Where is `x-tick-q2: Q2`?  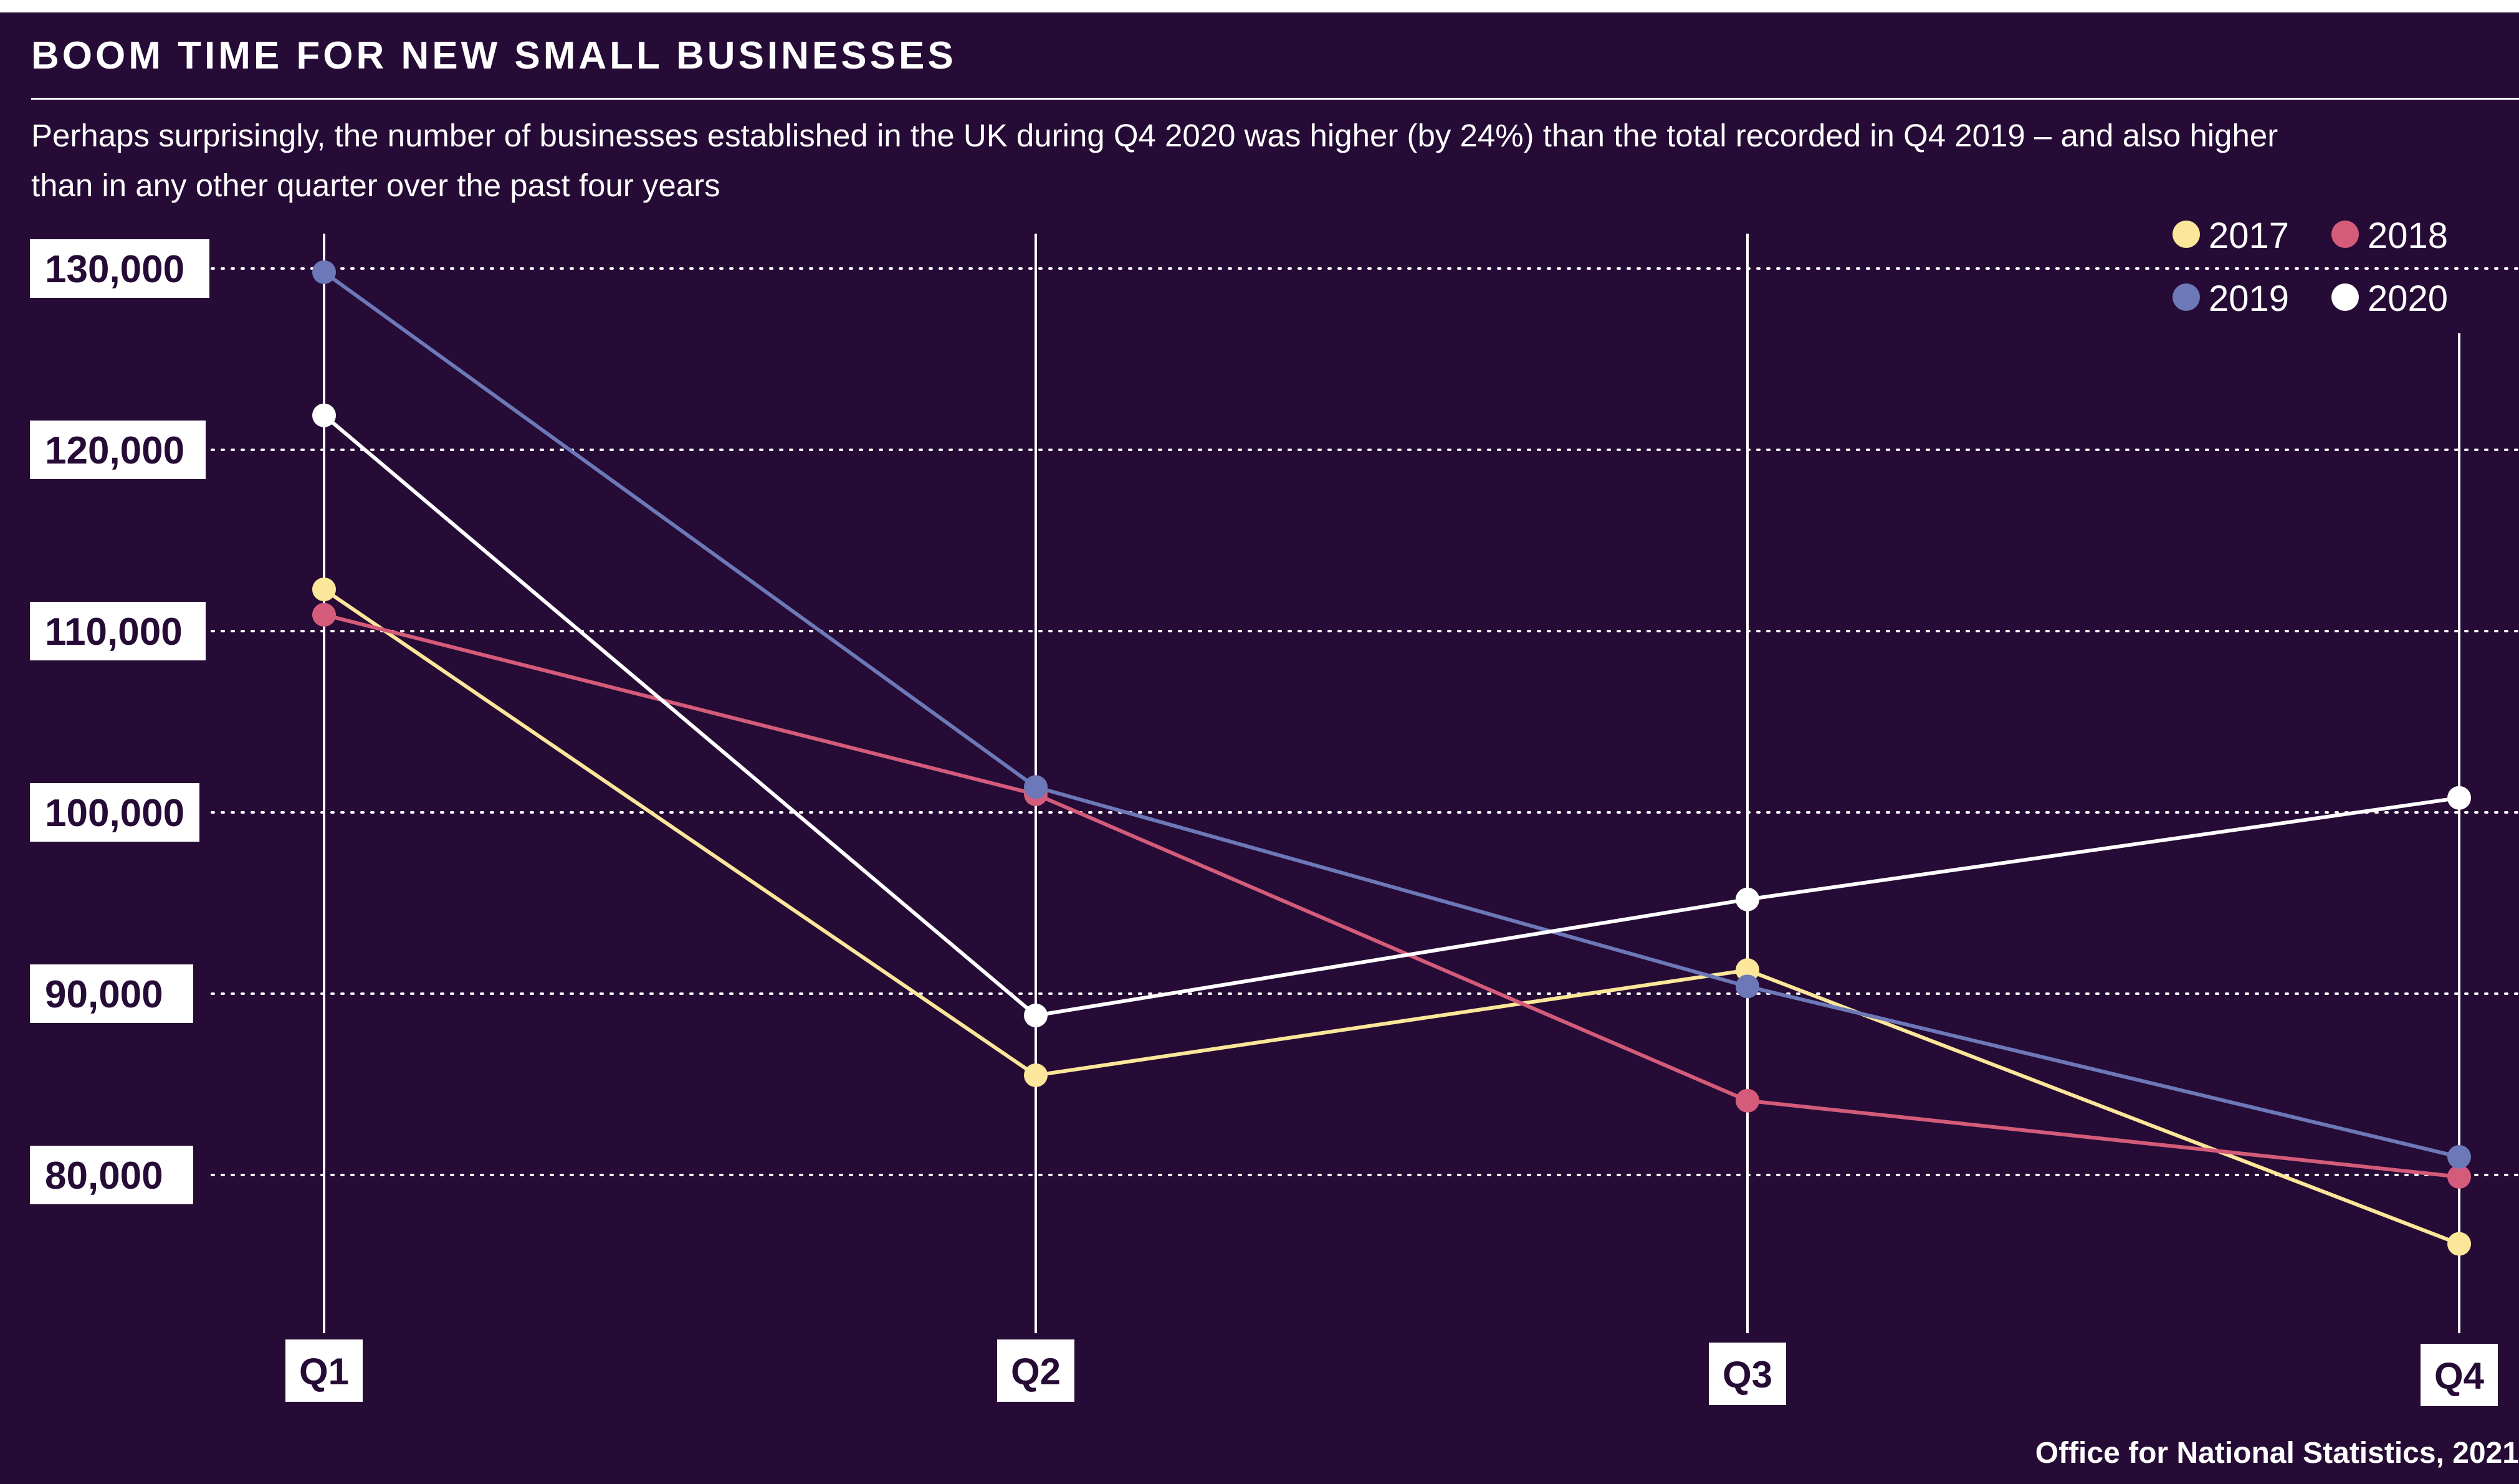
x-tick-q2: Q2 is located at coordinates (1035, 1370).